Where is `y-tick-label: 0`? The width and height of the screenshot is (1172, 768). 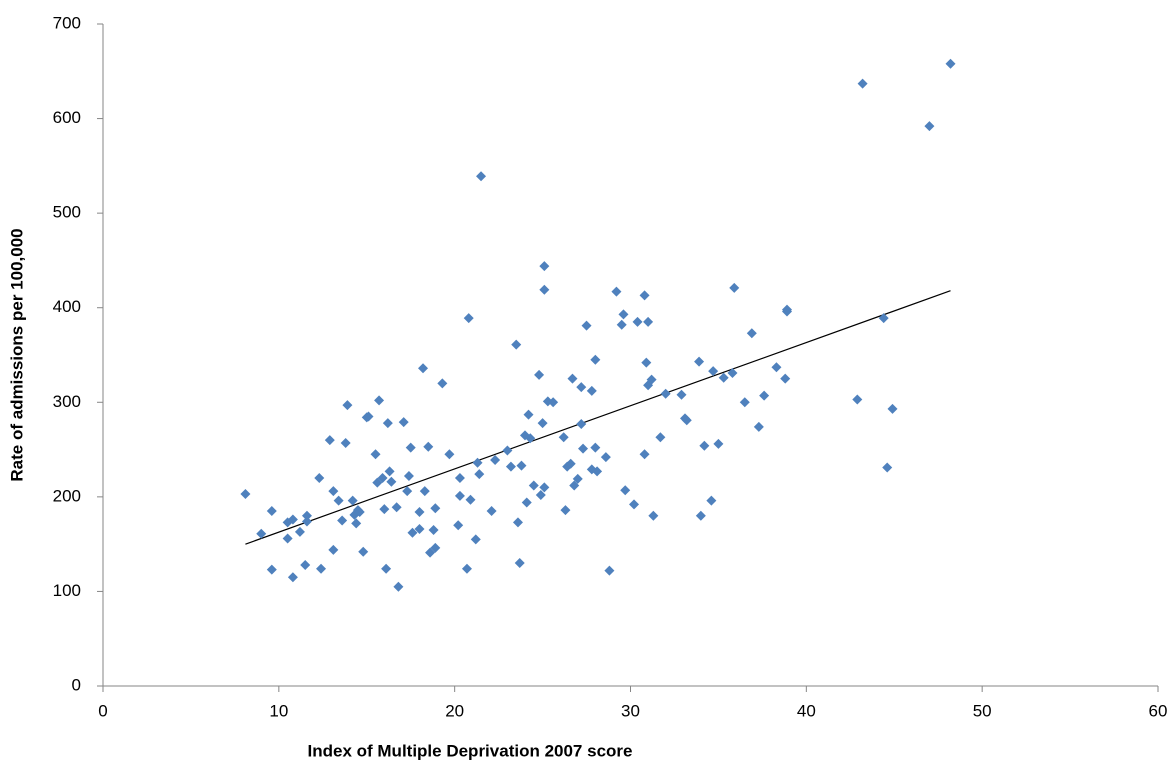 y-tick-label: 0 is located at coordinates (76, 684).